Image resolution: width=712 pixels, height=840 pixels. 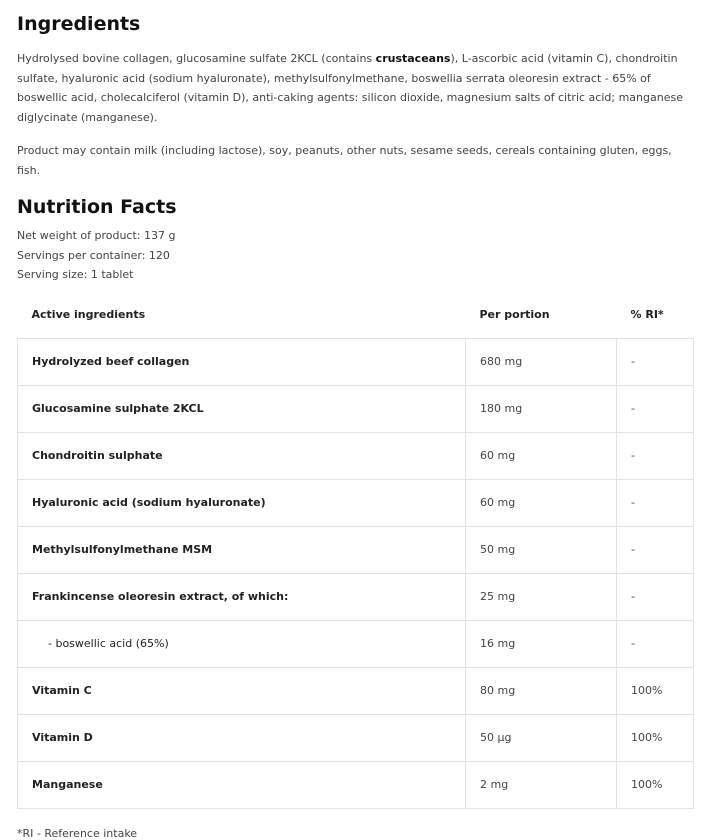 I want to click on serving-size: Serving size: 1 tablet, so click(x=75, y=274).